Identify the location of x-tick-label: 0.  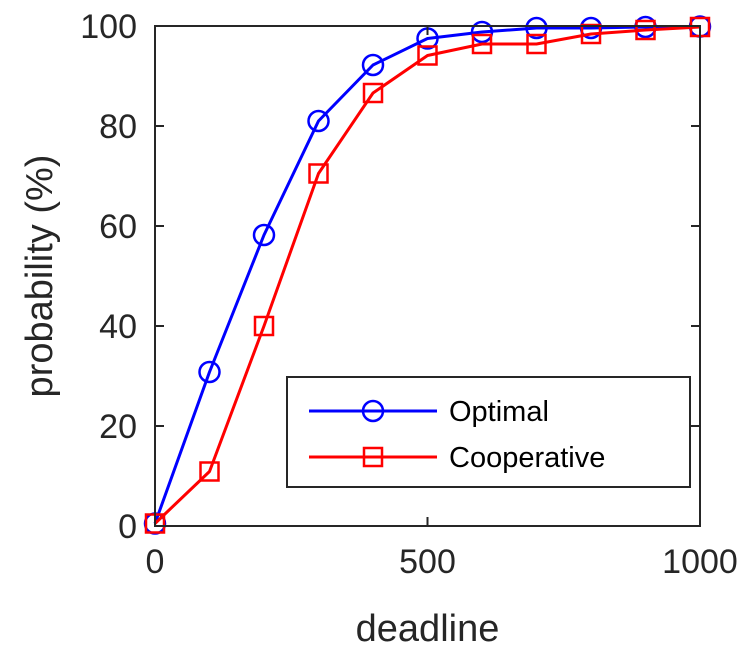
(155, 562).